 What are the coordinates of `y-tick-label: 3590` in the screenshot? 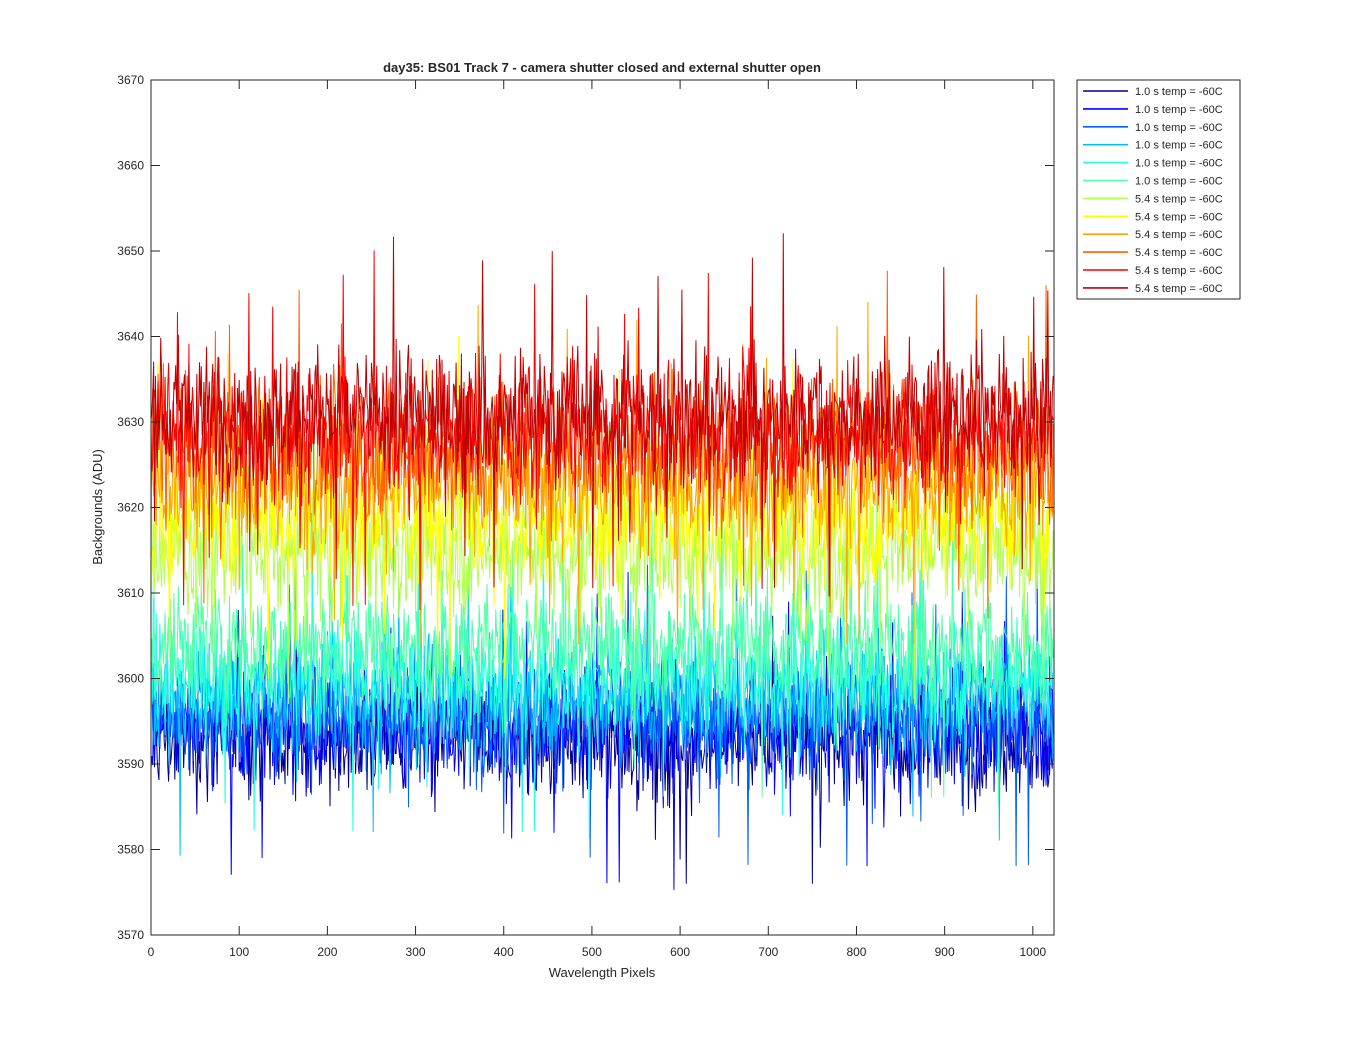 It's located at (130, 764).